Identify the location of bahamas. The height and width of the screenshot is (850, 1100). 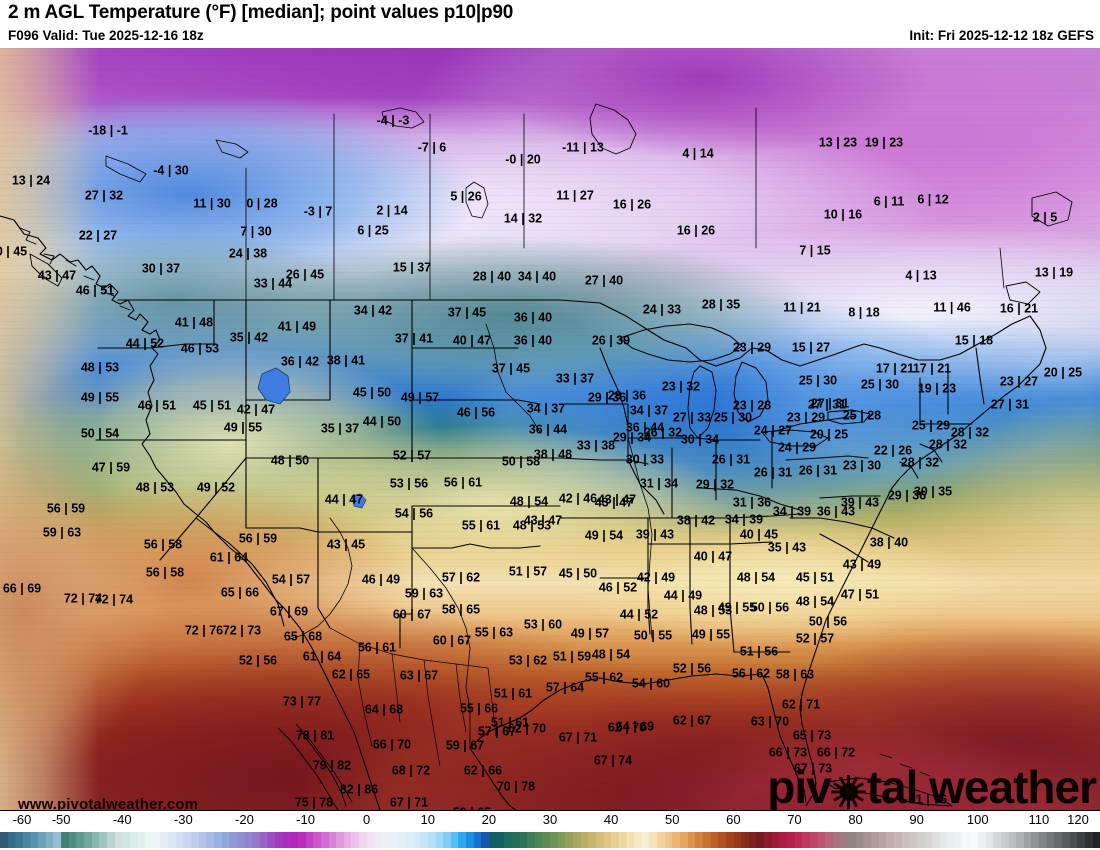
(905, 765).